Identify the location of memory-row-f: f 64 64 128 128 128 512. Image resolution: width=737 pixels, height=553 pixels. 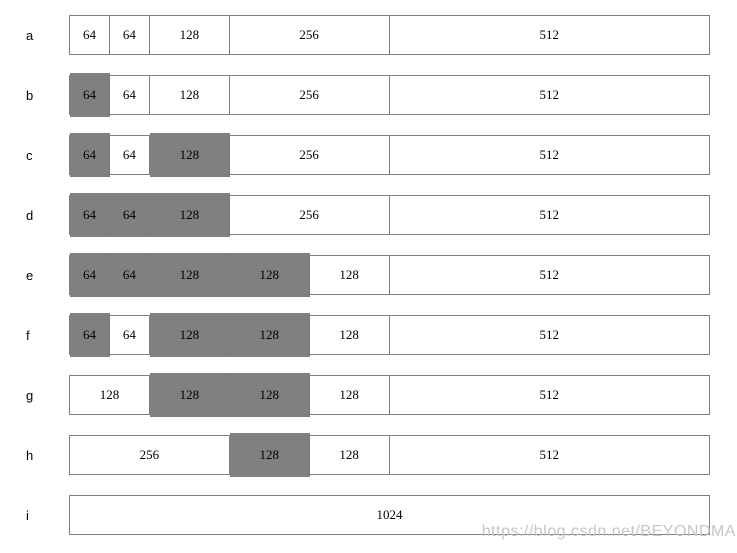
(355, 335).